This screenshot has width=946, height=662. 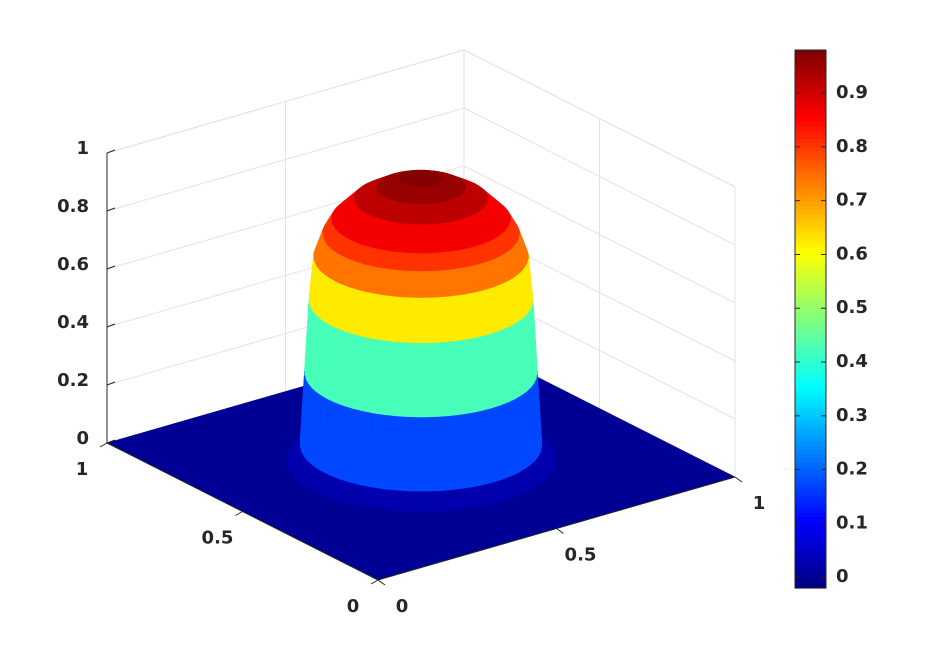 What do you see at coordinates (852, 415) in the screenshot?
I see `colorbar-tick-label: 0.3` at bounding box center [852, 415].